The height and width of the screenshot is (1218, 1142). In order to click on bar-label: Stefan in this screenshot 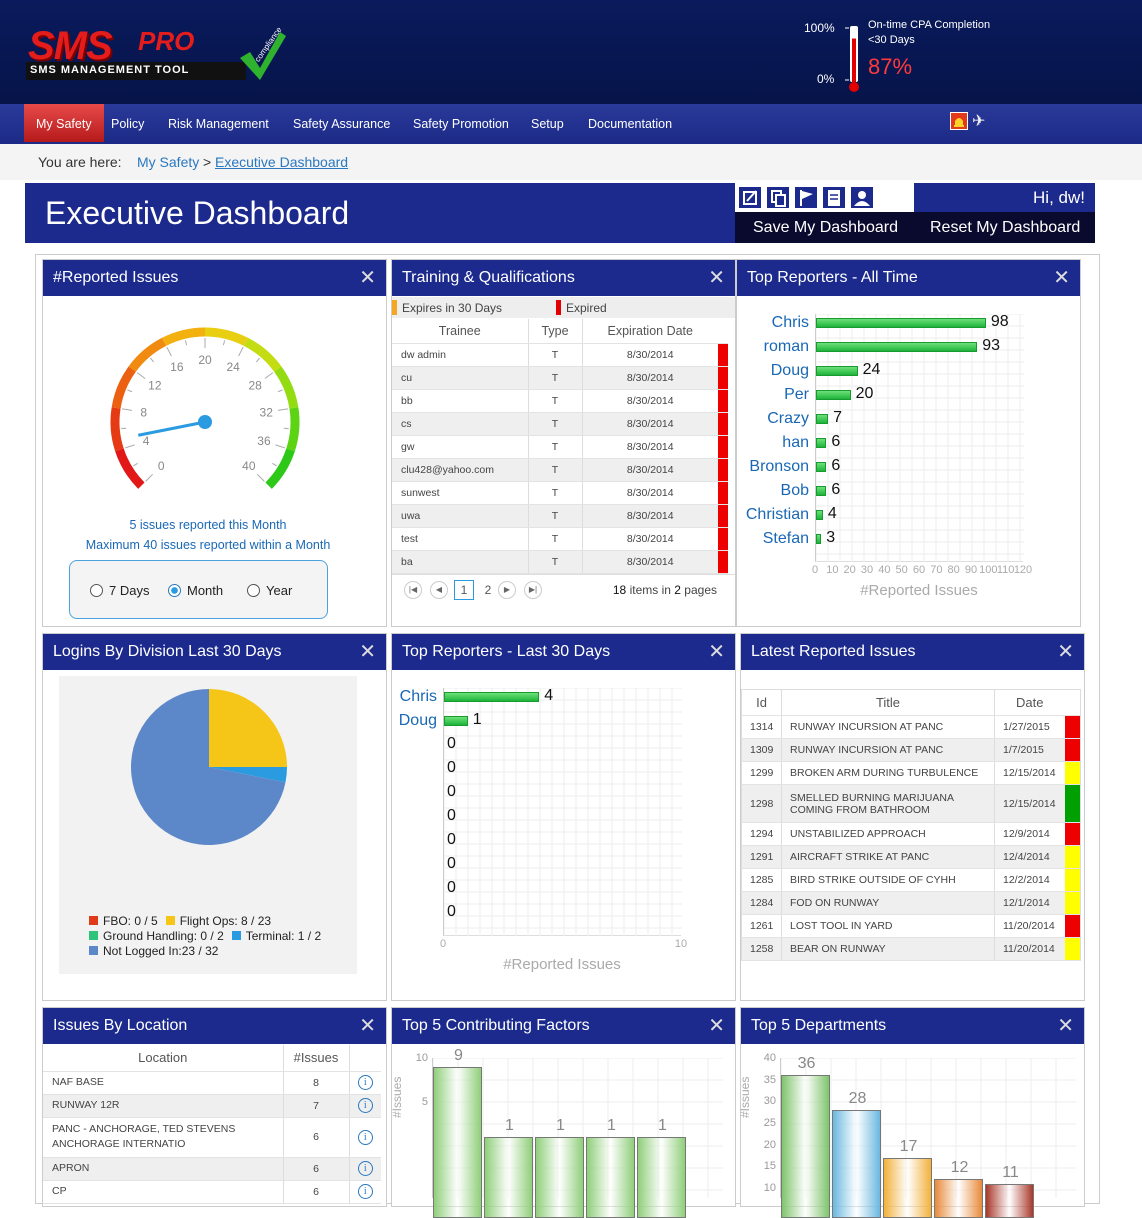, I will do `click(767, 539)`.